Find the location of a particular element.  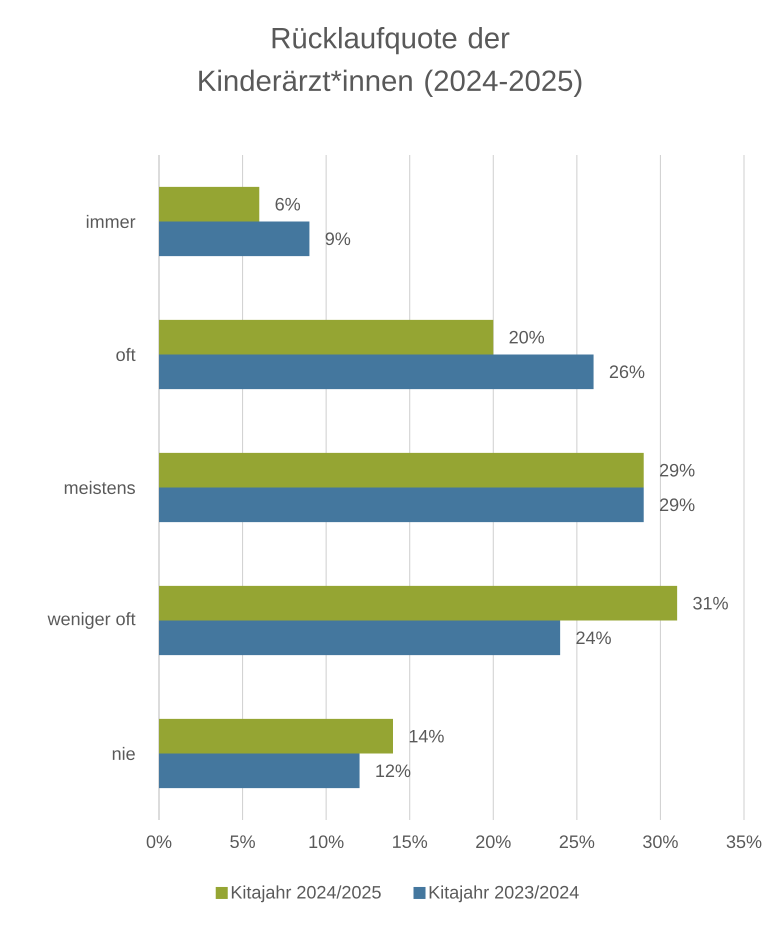

data-label: 31% is located at coordinates (710, 603).